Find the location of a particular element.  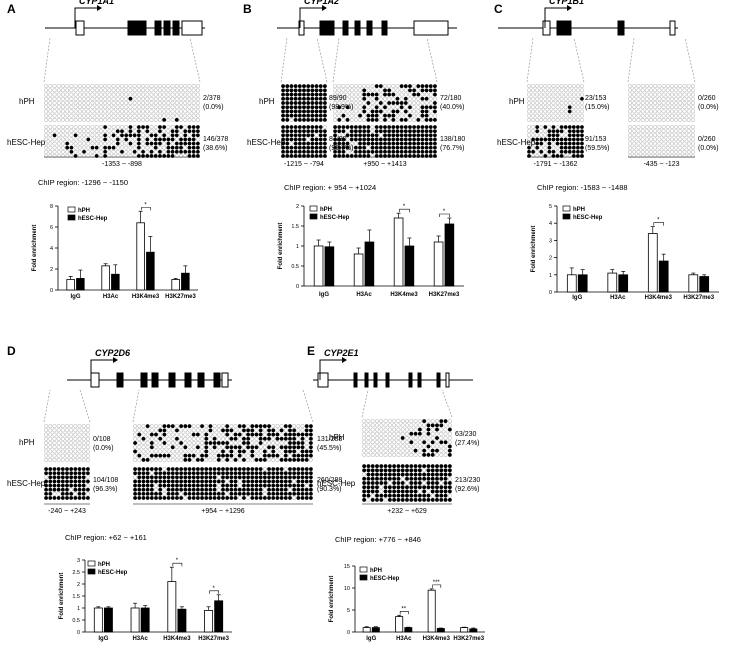

region-connector is located at coordinates (579, 60).